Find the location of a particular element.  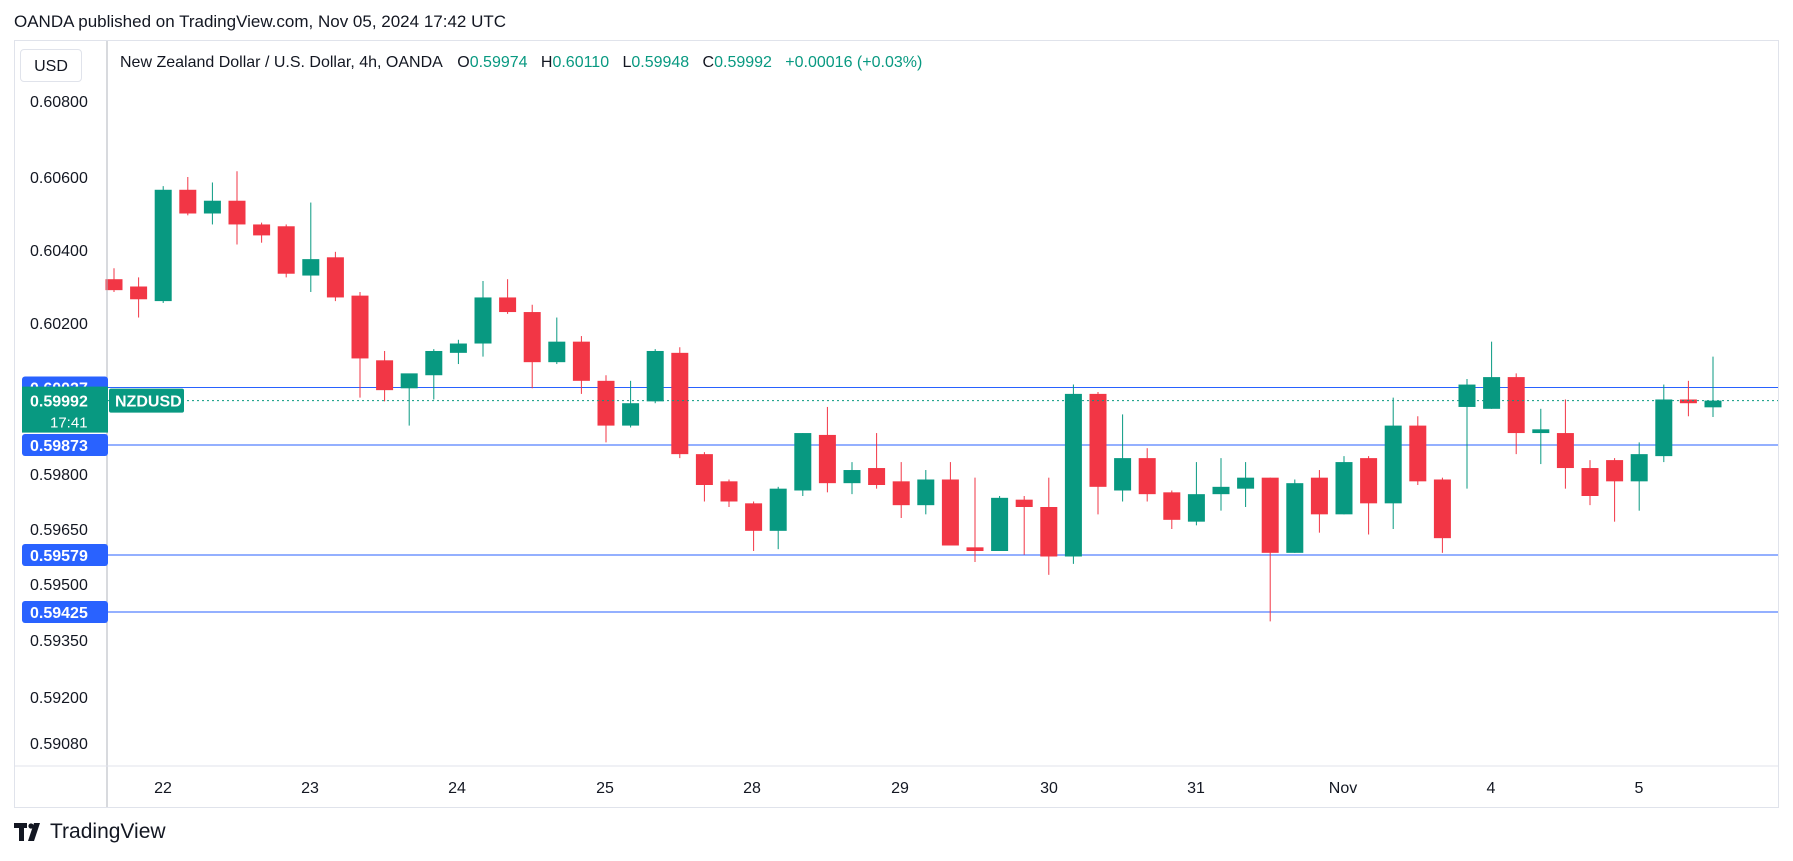

tradingview-logo: TradingView is located at coordinates (90, 832).